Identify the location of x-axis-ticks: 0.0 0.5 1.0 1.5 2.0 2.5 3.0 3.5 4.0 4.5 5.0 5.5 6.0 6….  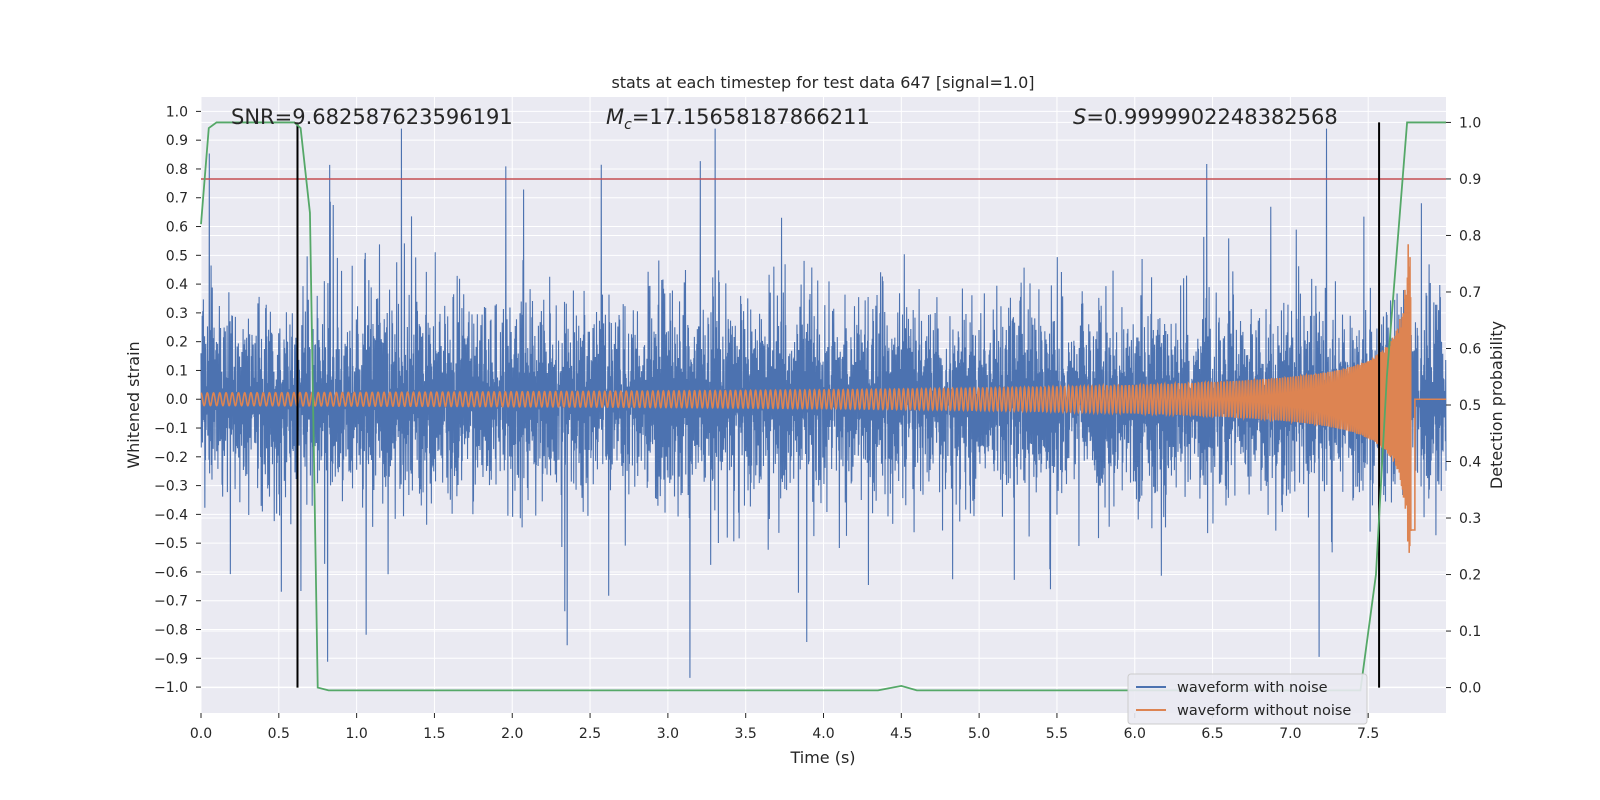
(784, 727).